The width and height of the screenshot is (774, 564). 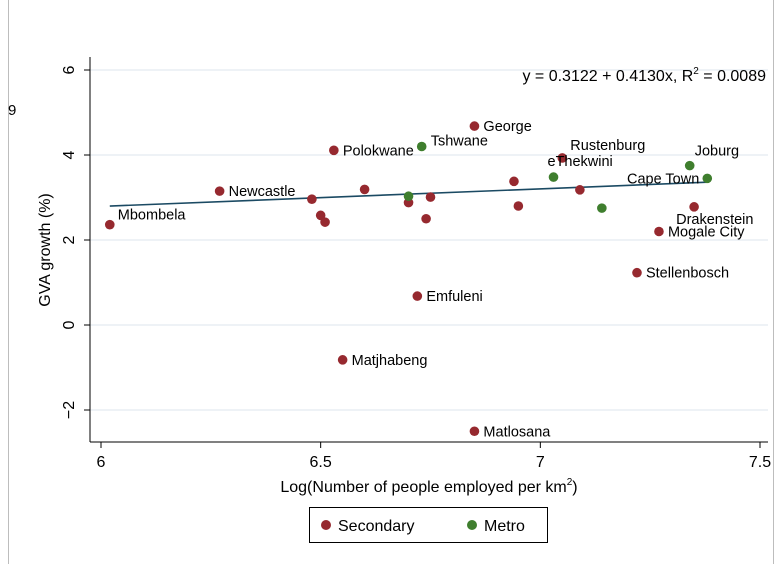 I want to click on legend-label-secondary: Secondary, so click(x=376, y=526).